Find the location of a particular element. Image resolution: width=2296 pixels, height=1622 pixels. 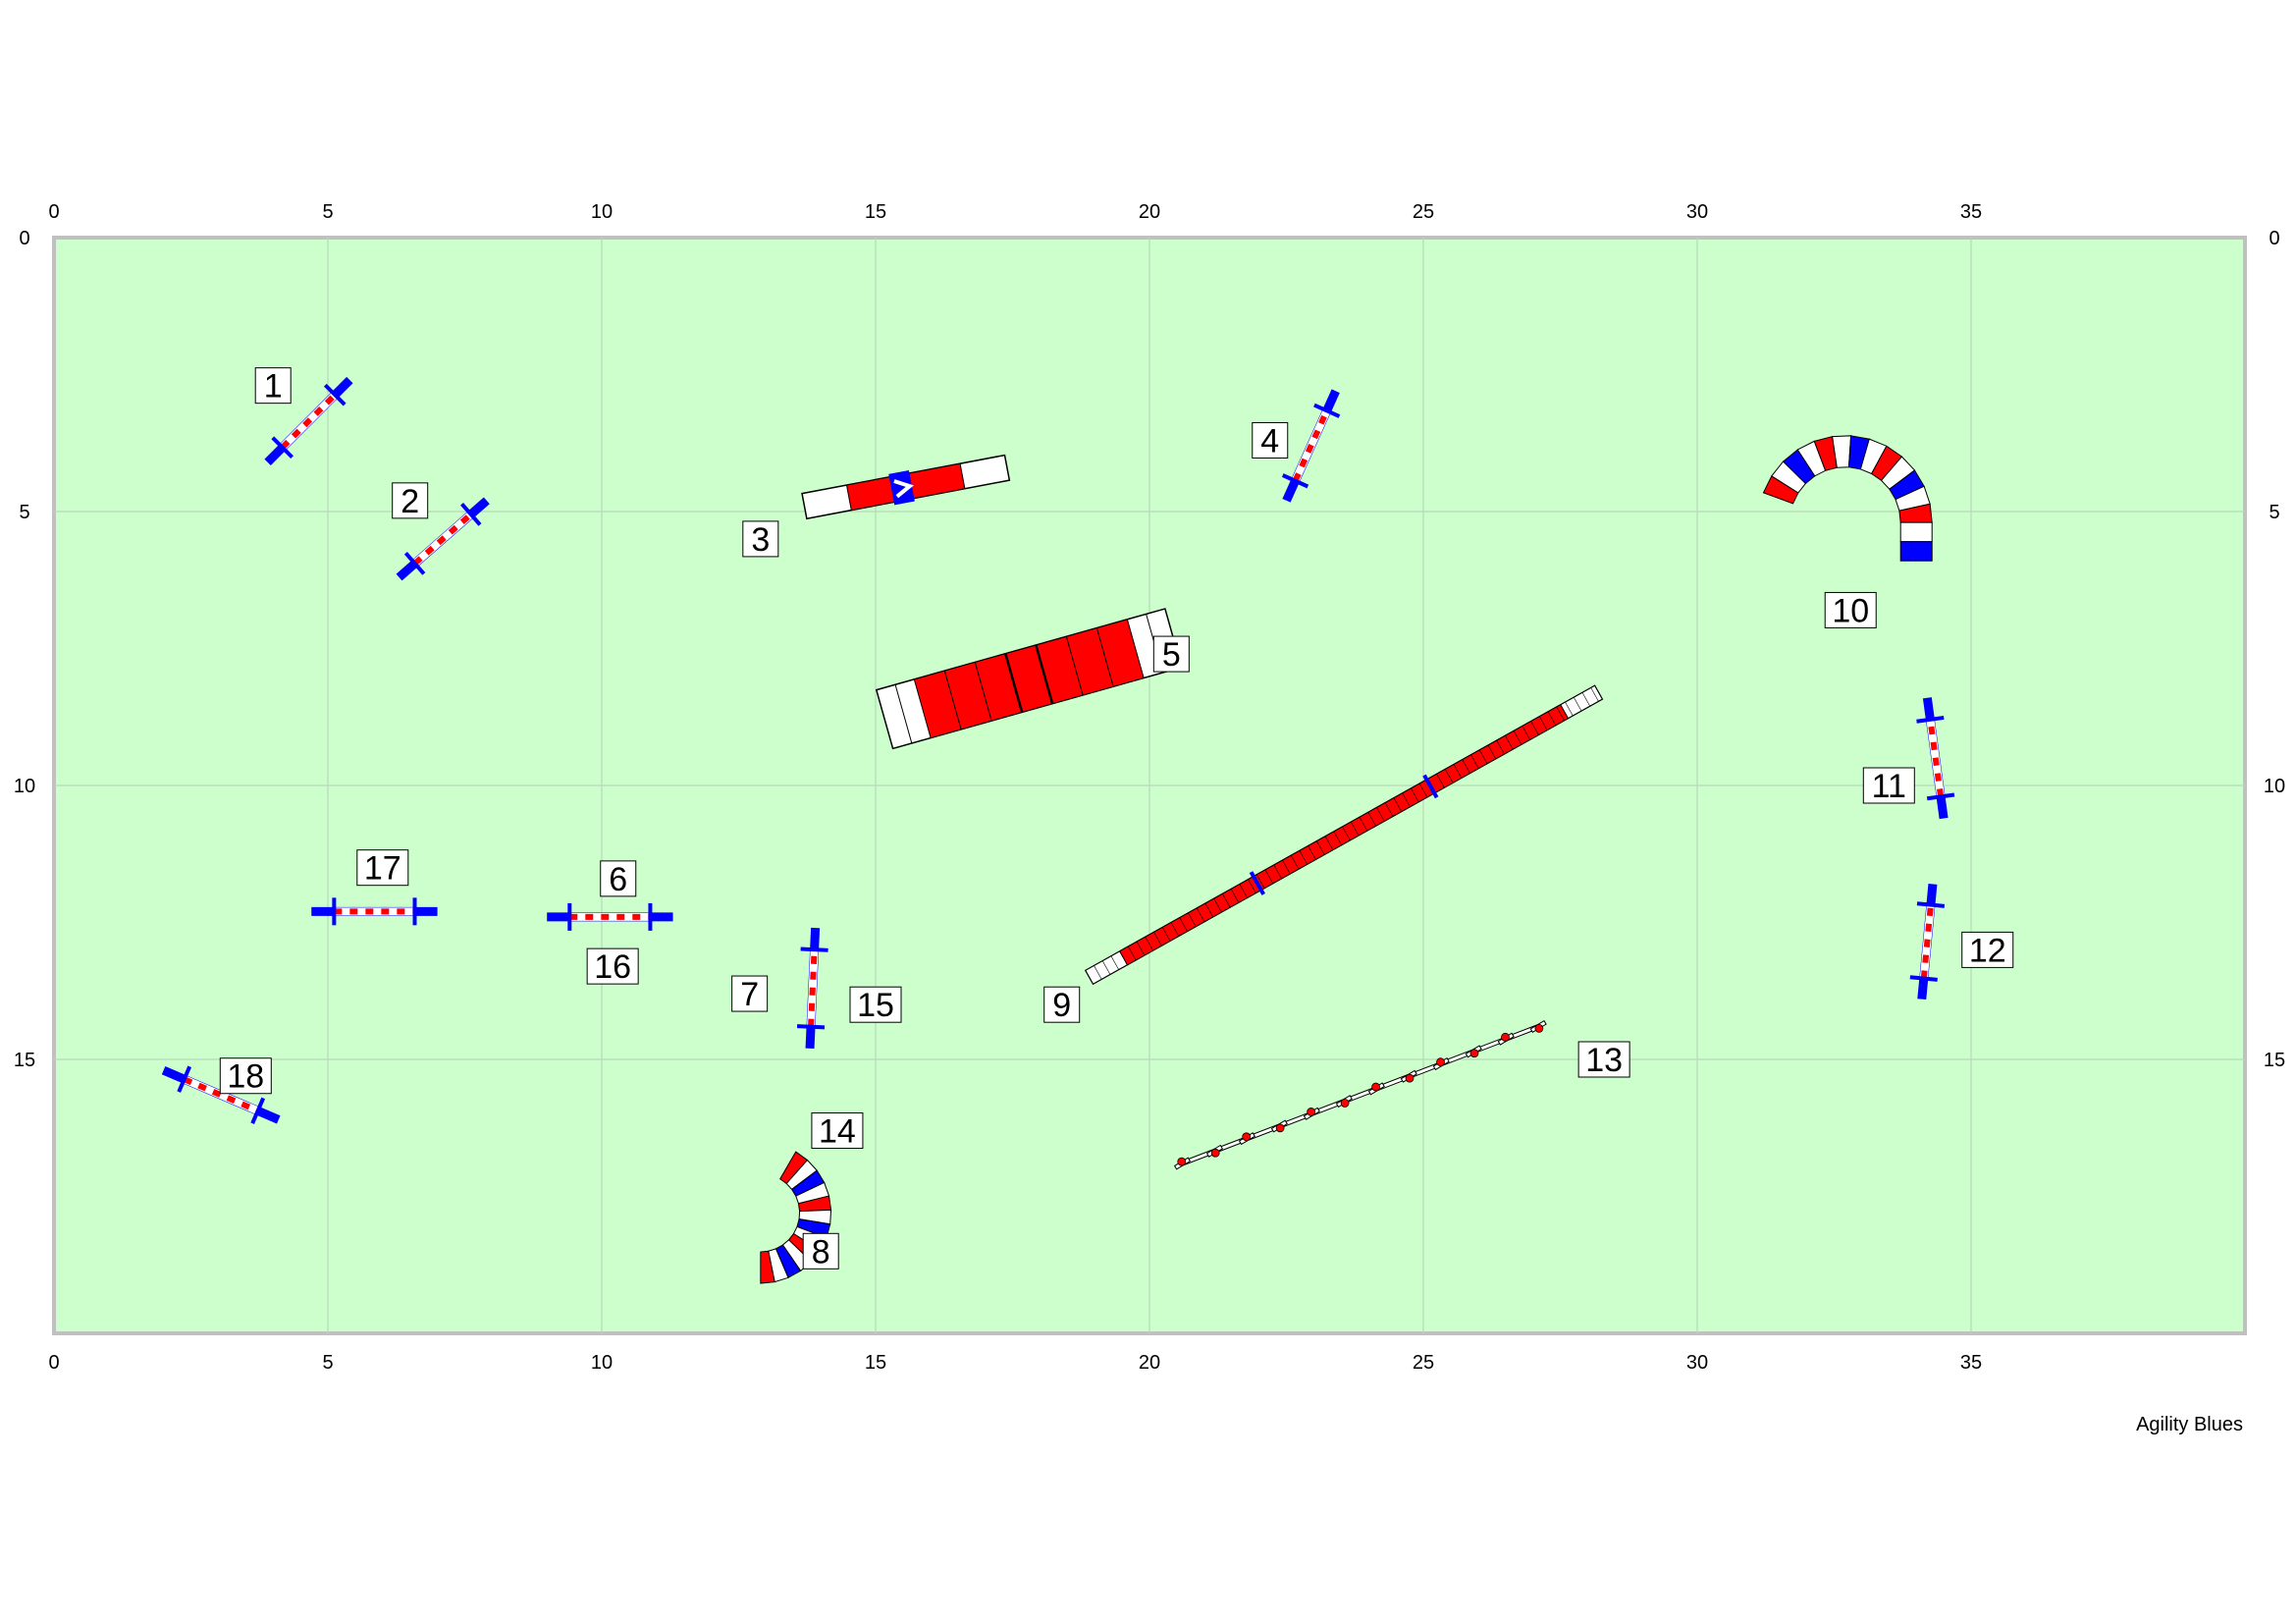

obstacle-number: 18 is located at coordinates (246, 1077).